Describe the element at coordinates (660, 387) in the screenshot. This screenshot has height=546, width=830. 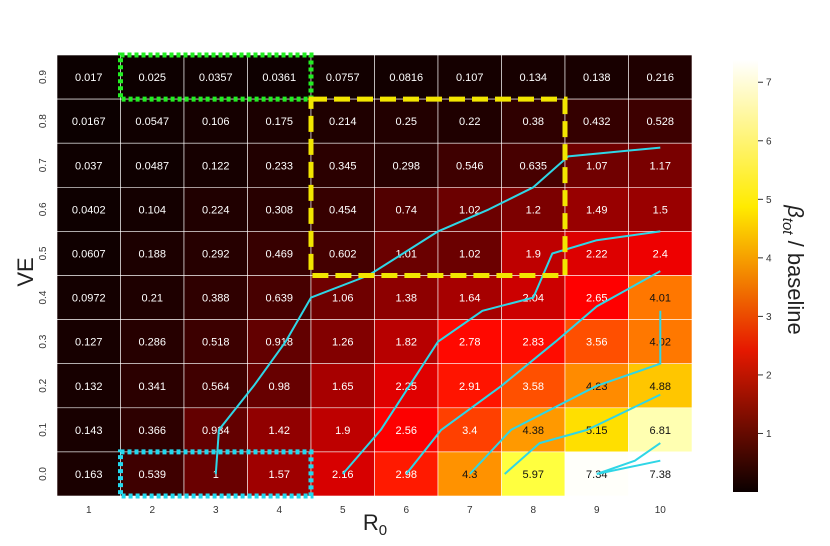
I see `cell-value-label: 4.88` at that location.